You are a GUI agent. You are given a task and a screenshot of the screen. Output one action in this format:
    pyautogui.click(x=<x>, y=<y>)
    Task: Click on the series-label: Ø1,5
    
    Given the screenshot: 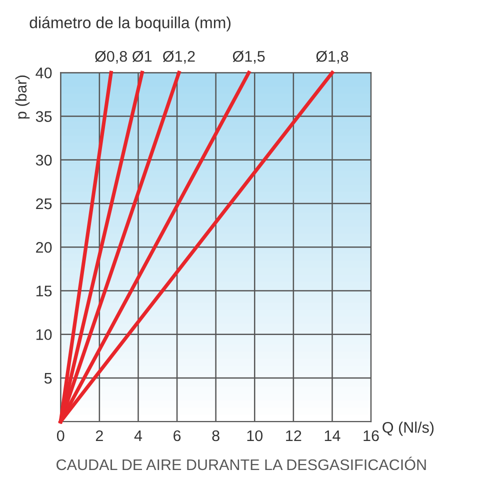 What is the action you would take?
    pyautogui.click(x=248, y=57)
    